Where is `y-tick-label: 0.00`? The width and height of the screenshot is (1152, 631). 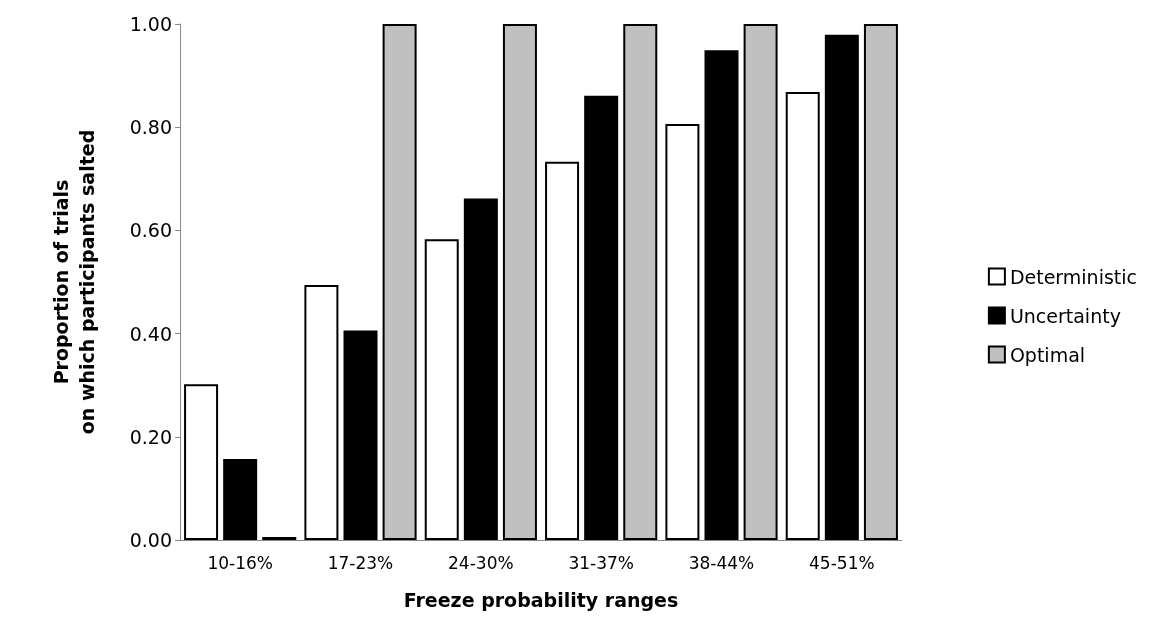
y-tick-label: 0.00 is located at coordinates (150, 540).